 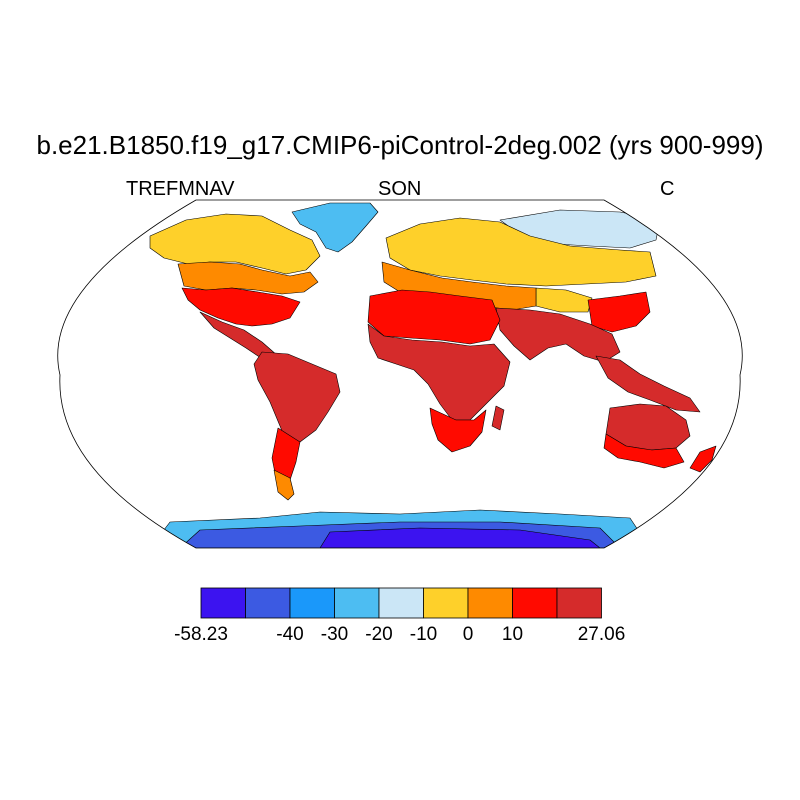 I want to click on greenland-region, so click(x=335, y=227).